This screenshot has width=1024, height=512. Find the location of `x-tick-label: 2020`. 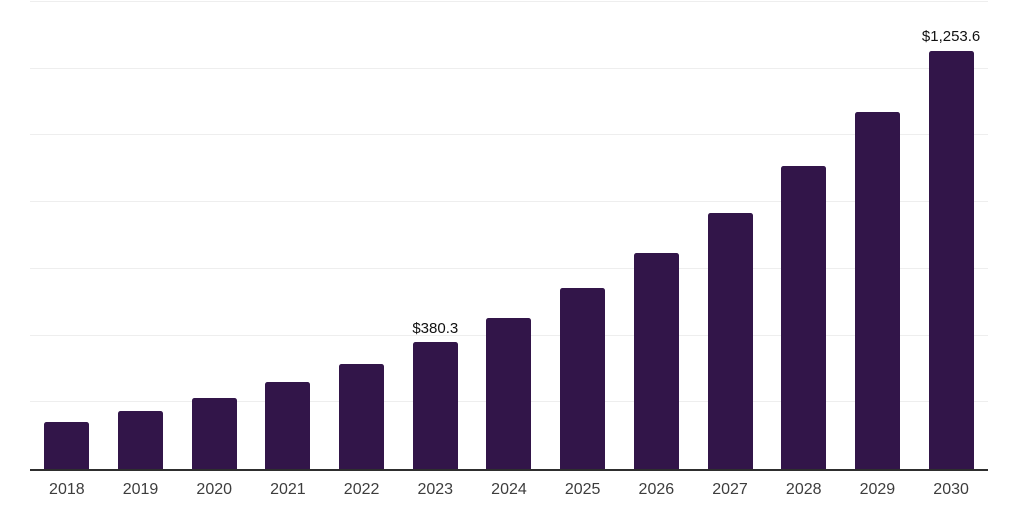

x-tick-label: 2020 is located at coordinates (214, 489).